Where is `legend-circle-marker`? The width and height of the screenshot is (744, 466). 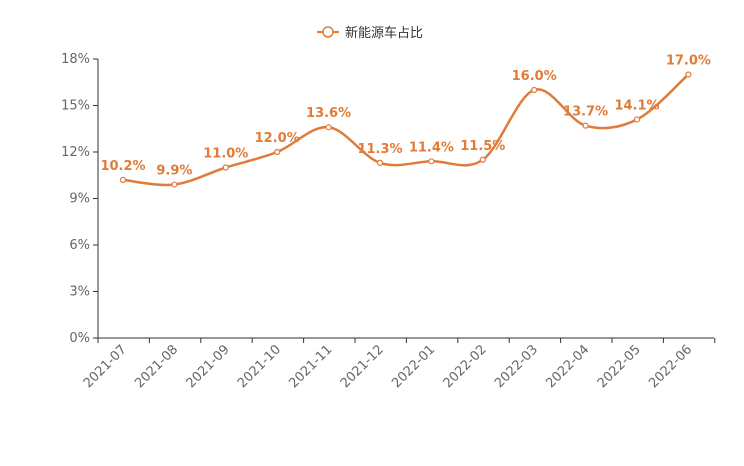 legend-circle-marker is located at coordinates (328, 32).